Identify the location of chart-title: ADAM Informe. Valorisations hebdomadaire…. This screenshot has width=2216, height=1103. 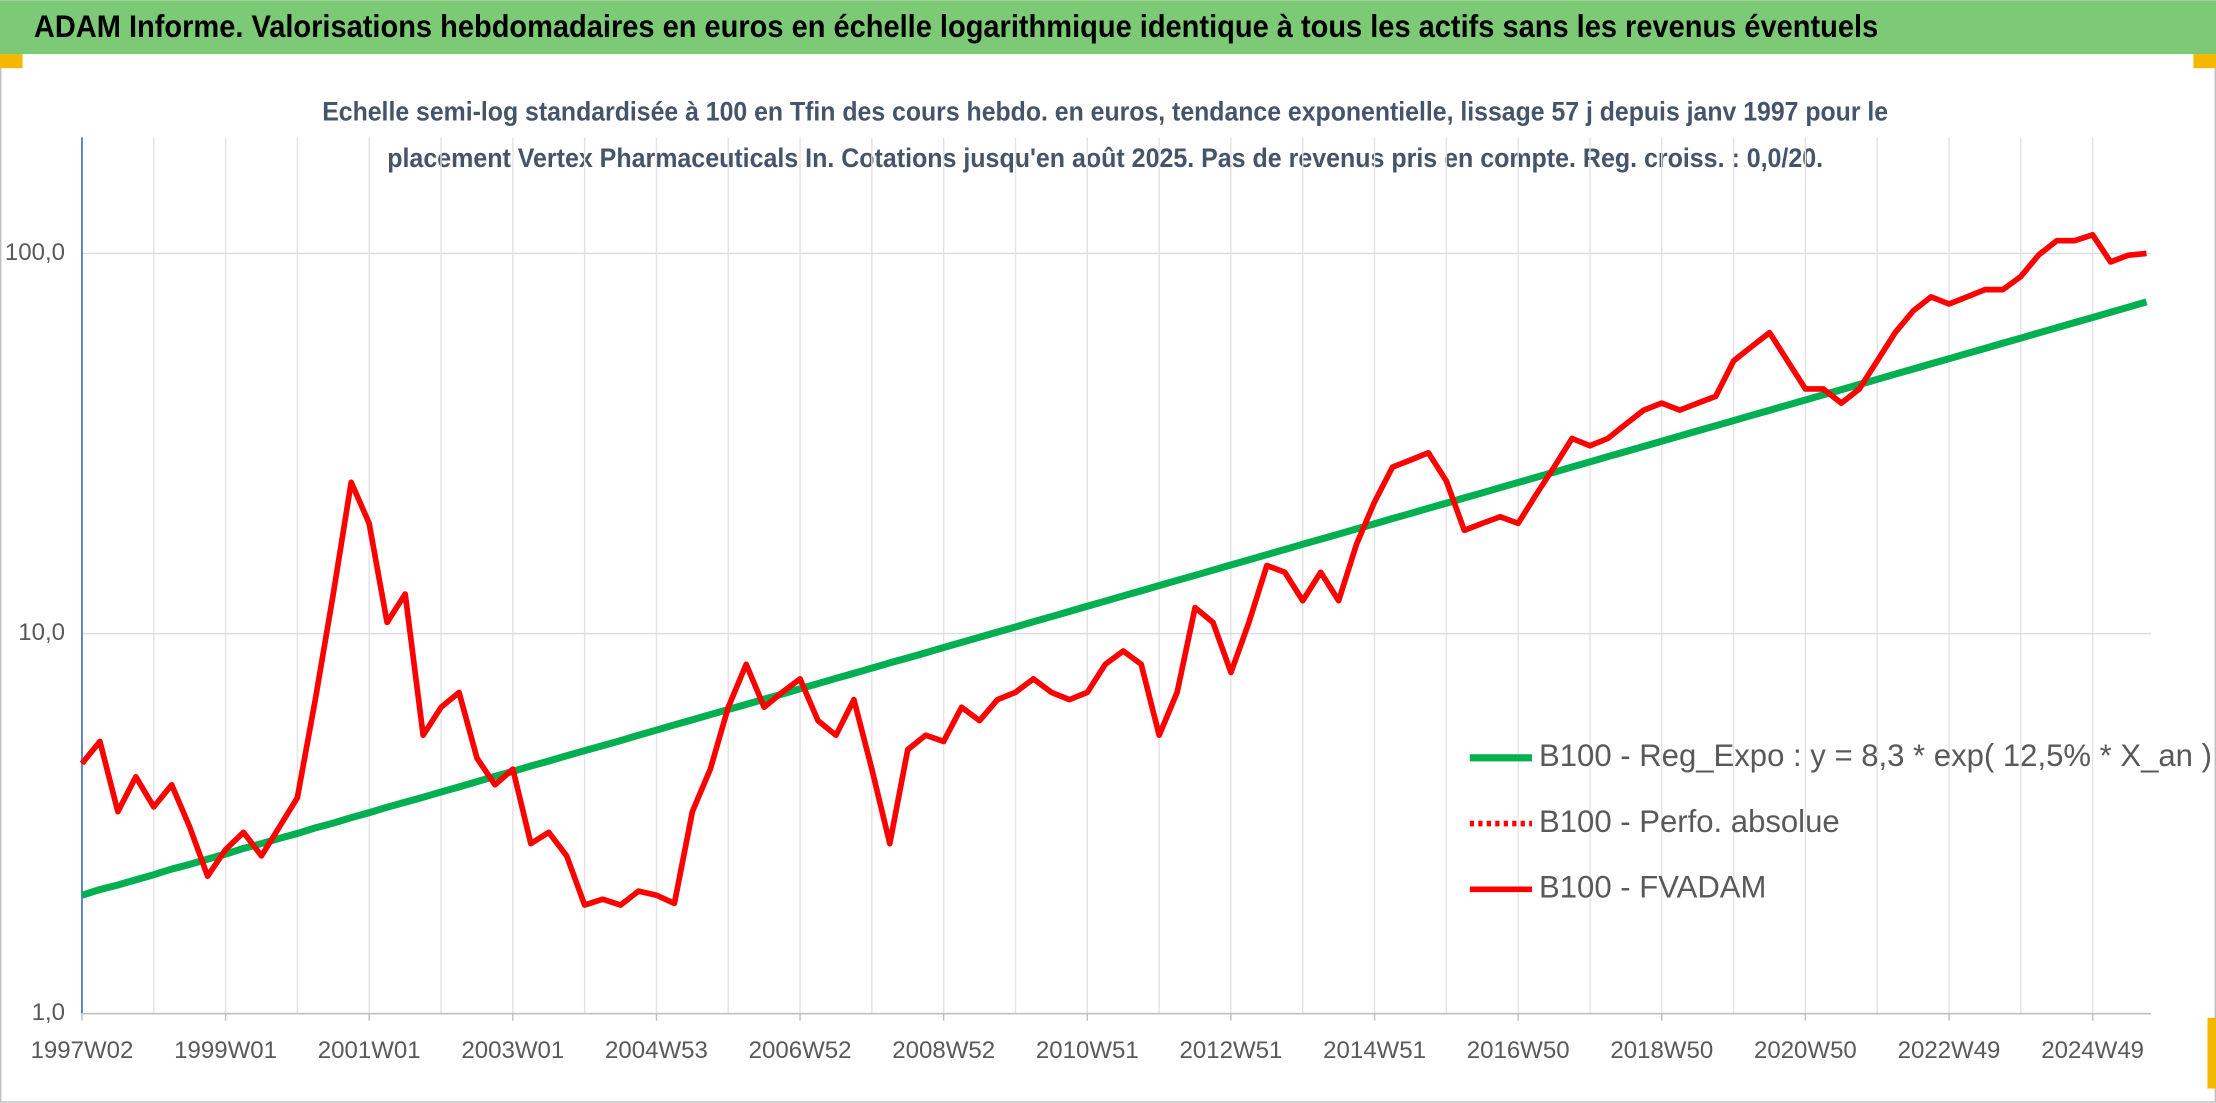
(956, 26).